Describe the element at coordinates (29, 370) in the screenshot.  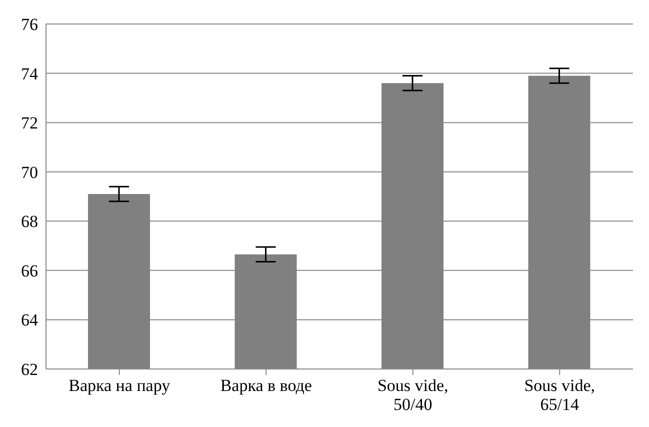
I see `y-tick-label: 62` at that location.